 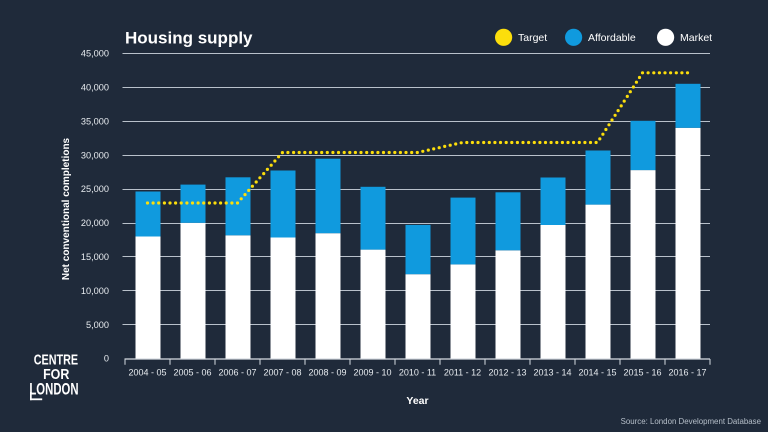 What do you see at coordinates (327, 373) in the screenshot?
I see `svg-text: 2008 - 09` at bounding box center [327, 373].